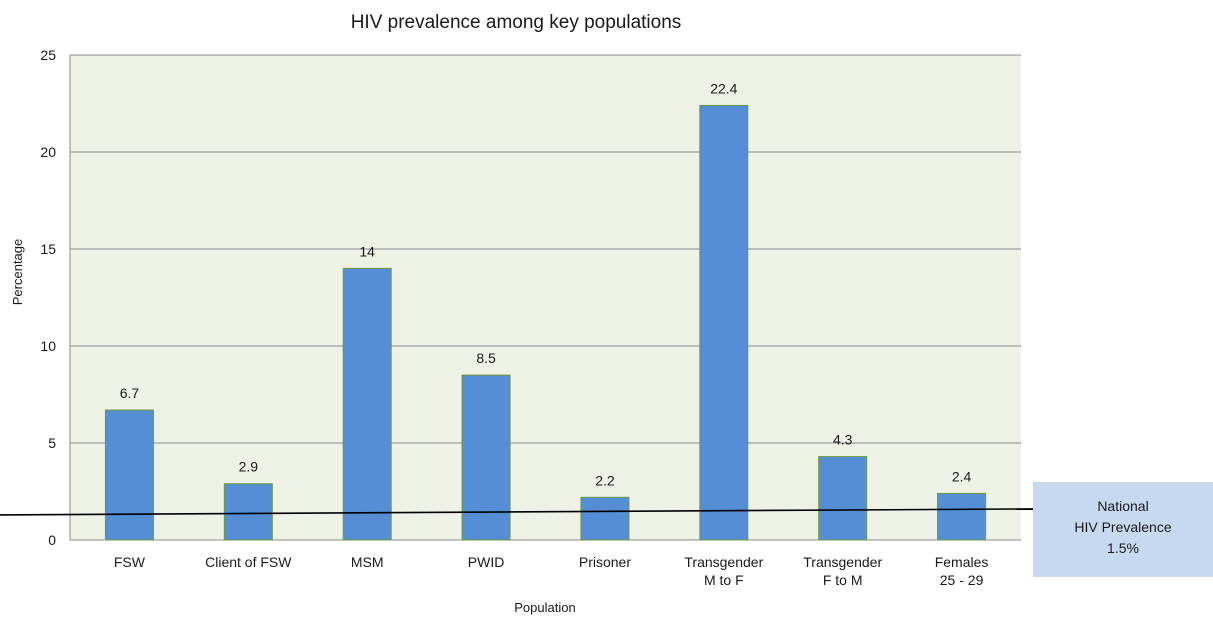  I want to click on y-tick-label: 25, so click(48, 55).